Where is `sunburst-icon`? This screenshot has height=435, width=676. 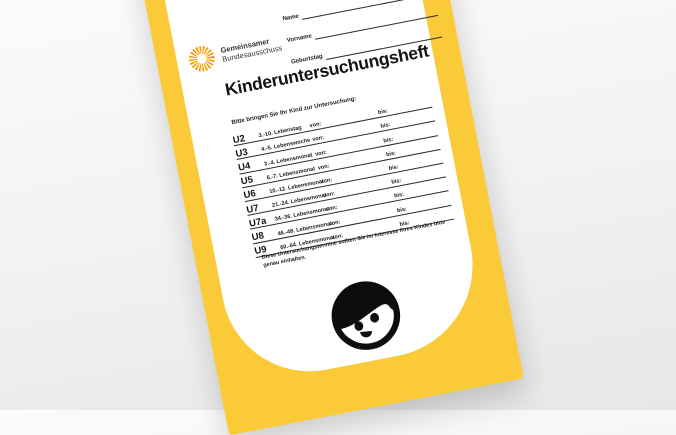
sunburst-icon is located at coordinates (202, 58).